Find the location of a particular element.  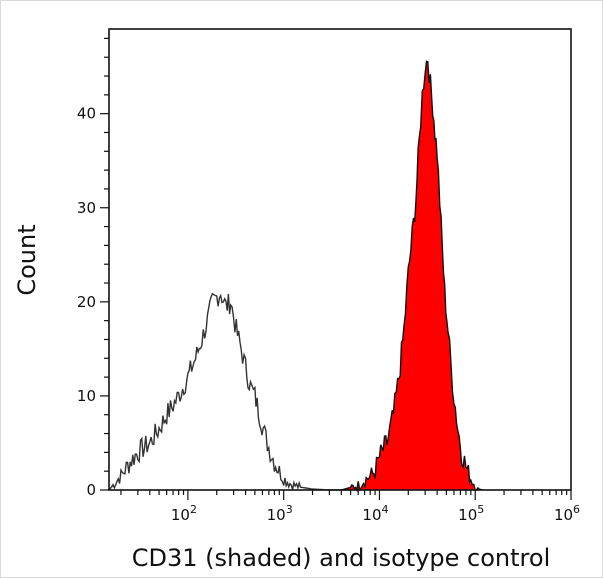

x-tick-label: 10³ is located at coordinates (280, 513).